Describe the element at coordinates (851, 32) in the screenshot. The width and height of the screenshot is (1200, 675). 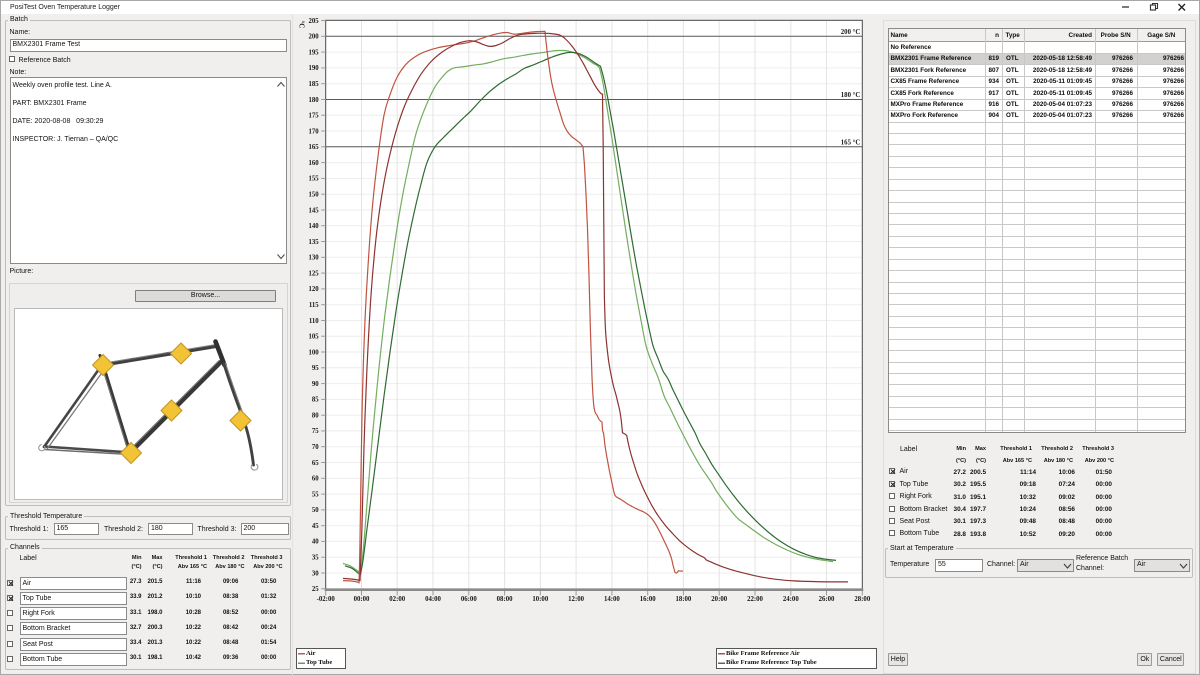
I see `svg-text: 200 °C` at that location.